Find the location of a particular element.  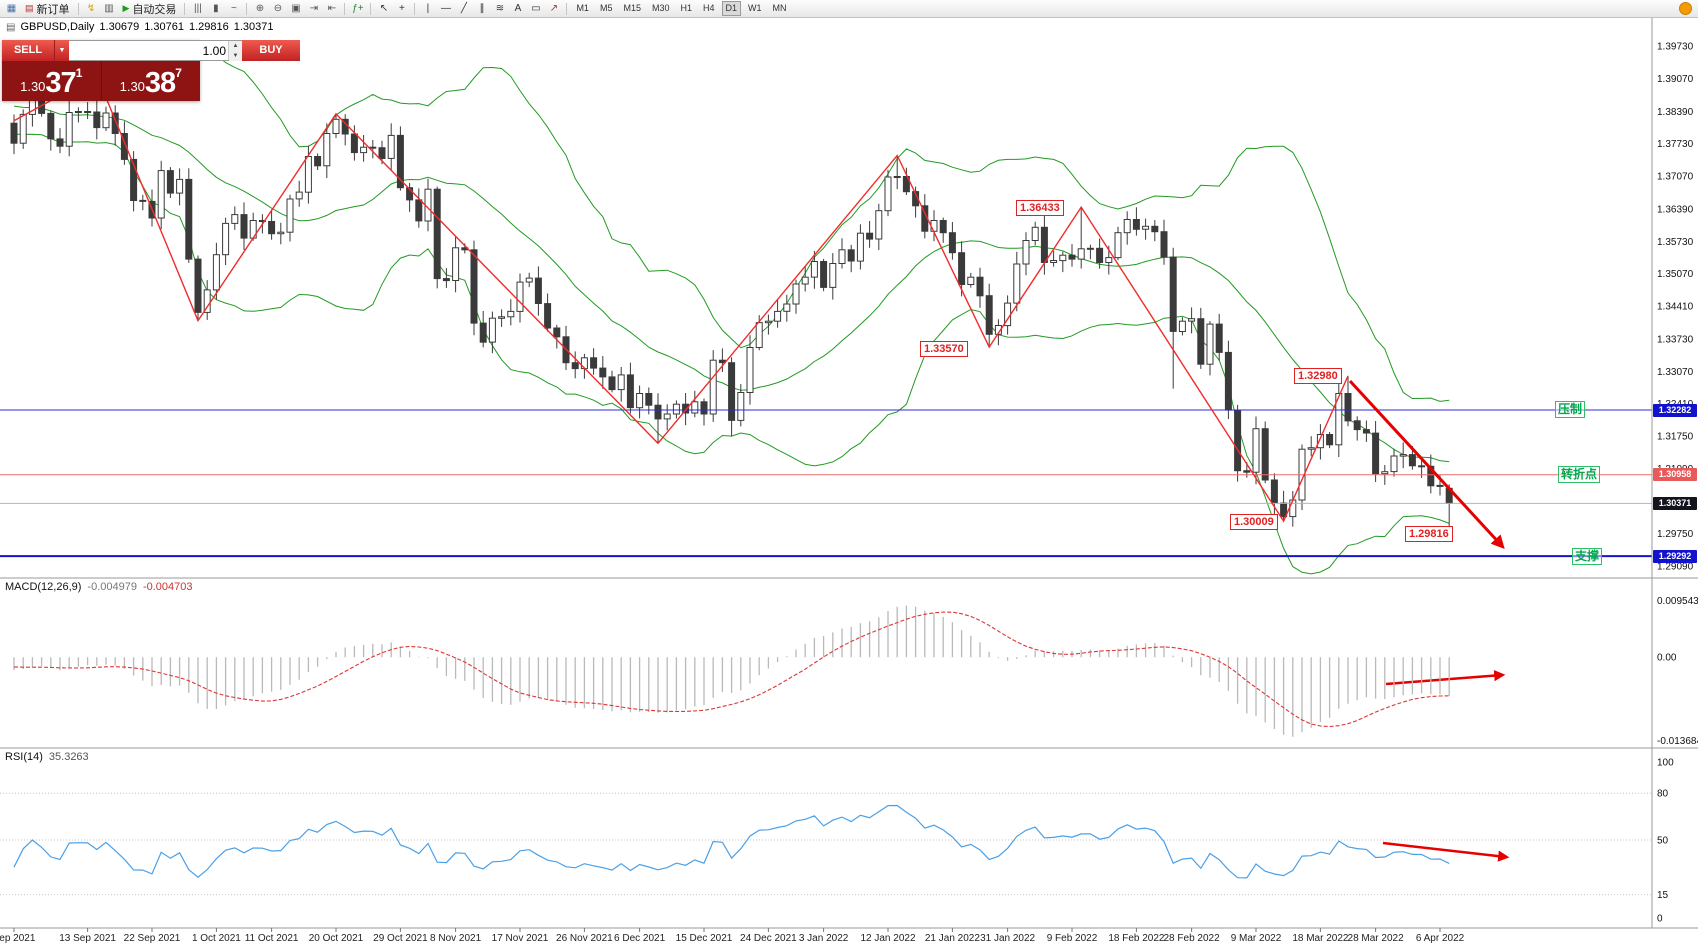

timeframe-button-m30: M30 is located at coordinates (660, 8).